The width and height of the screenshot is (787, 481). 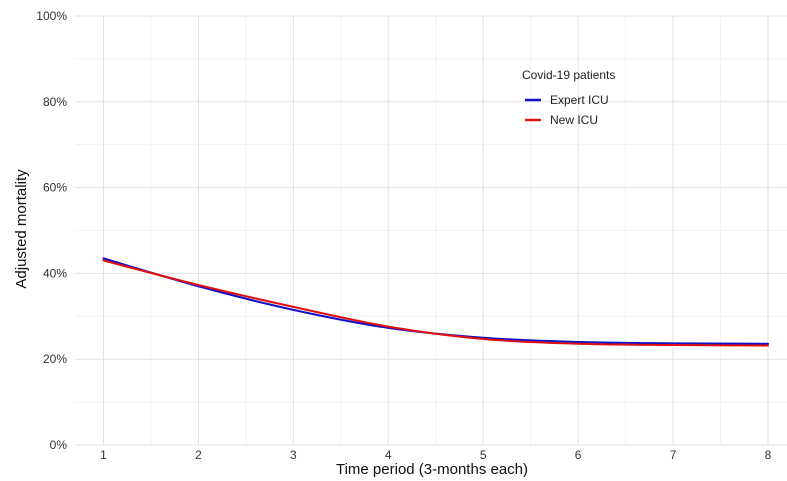 I want to click on legend-label-expert-icu: Expert ICU, so click(x=579, y=100).